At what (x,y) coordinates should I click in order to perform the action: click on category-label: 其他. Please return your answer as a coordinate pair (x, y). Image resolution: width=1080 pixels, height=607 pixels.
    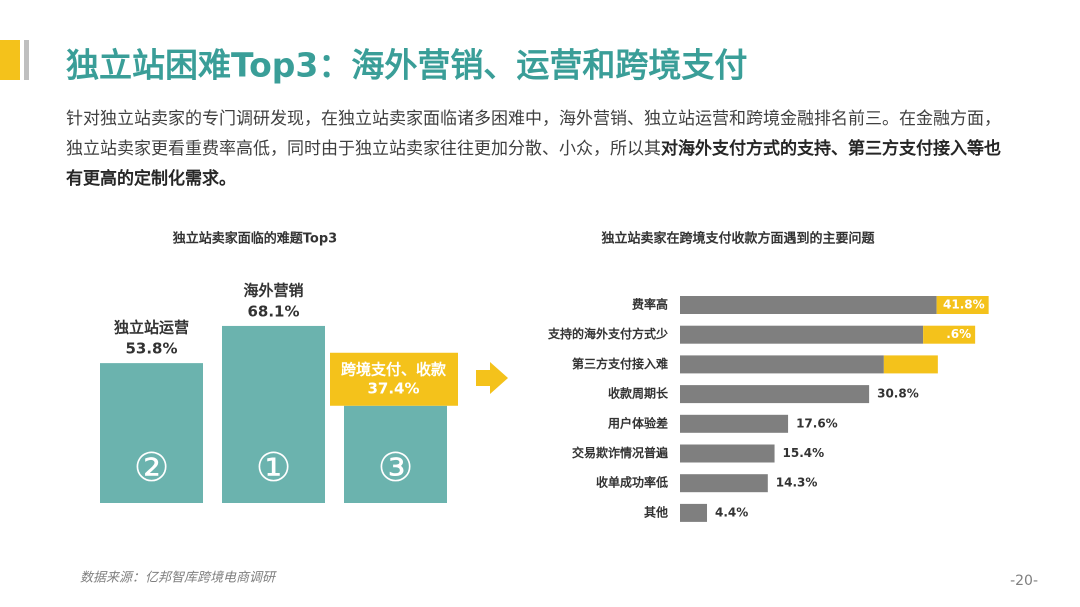
    Looking at the image, I should click on (656, 511).